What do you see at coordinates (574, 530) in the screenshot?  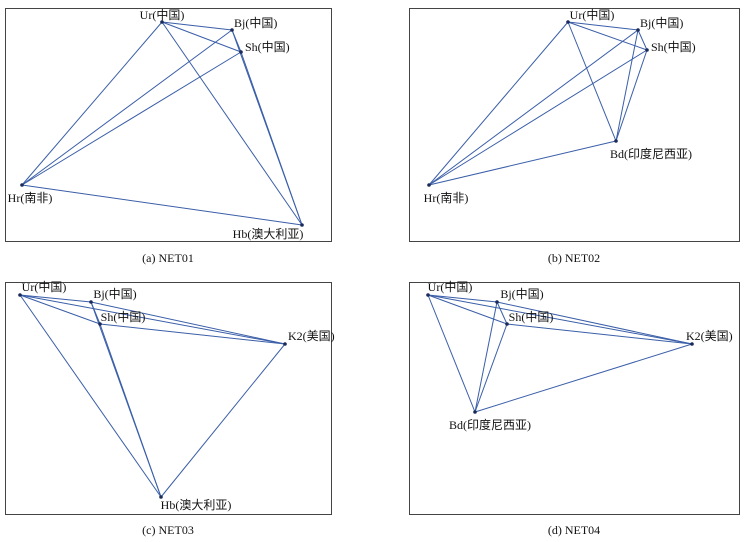 I see `panel-caption: (d) NET04` at bounding box center [574, 530].